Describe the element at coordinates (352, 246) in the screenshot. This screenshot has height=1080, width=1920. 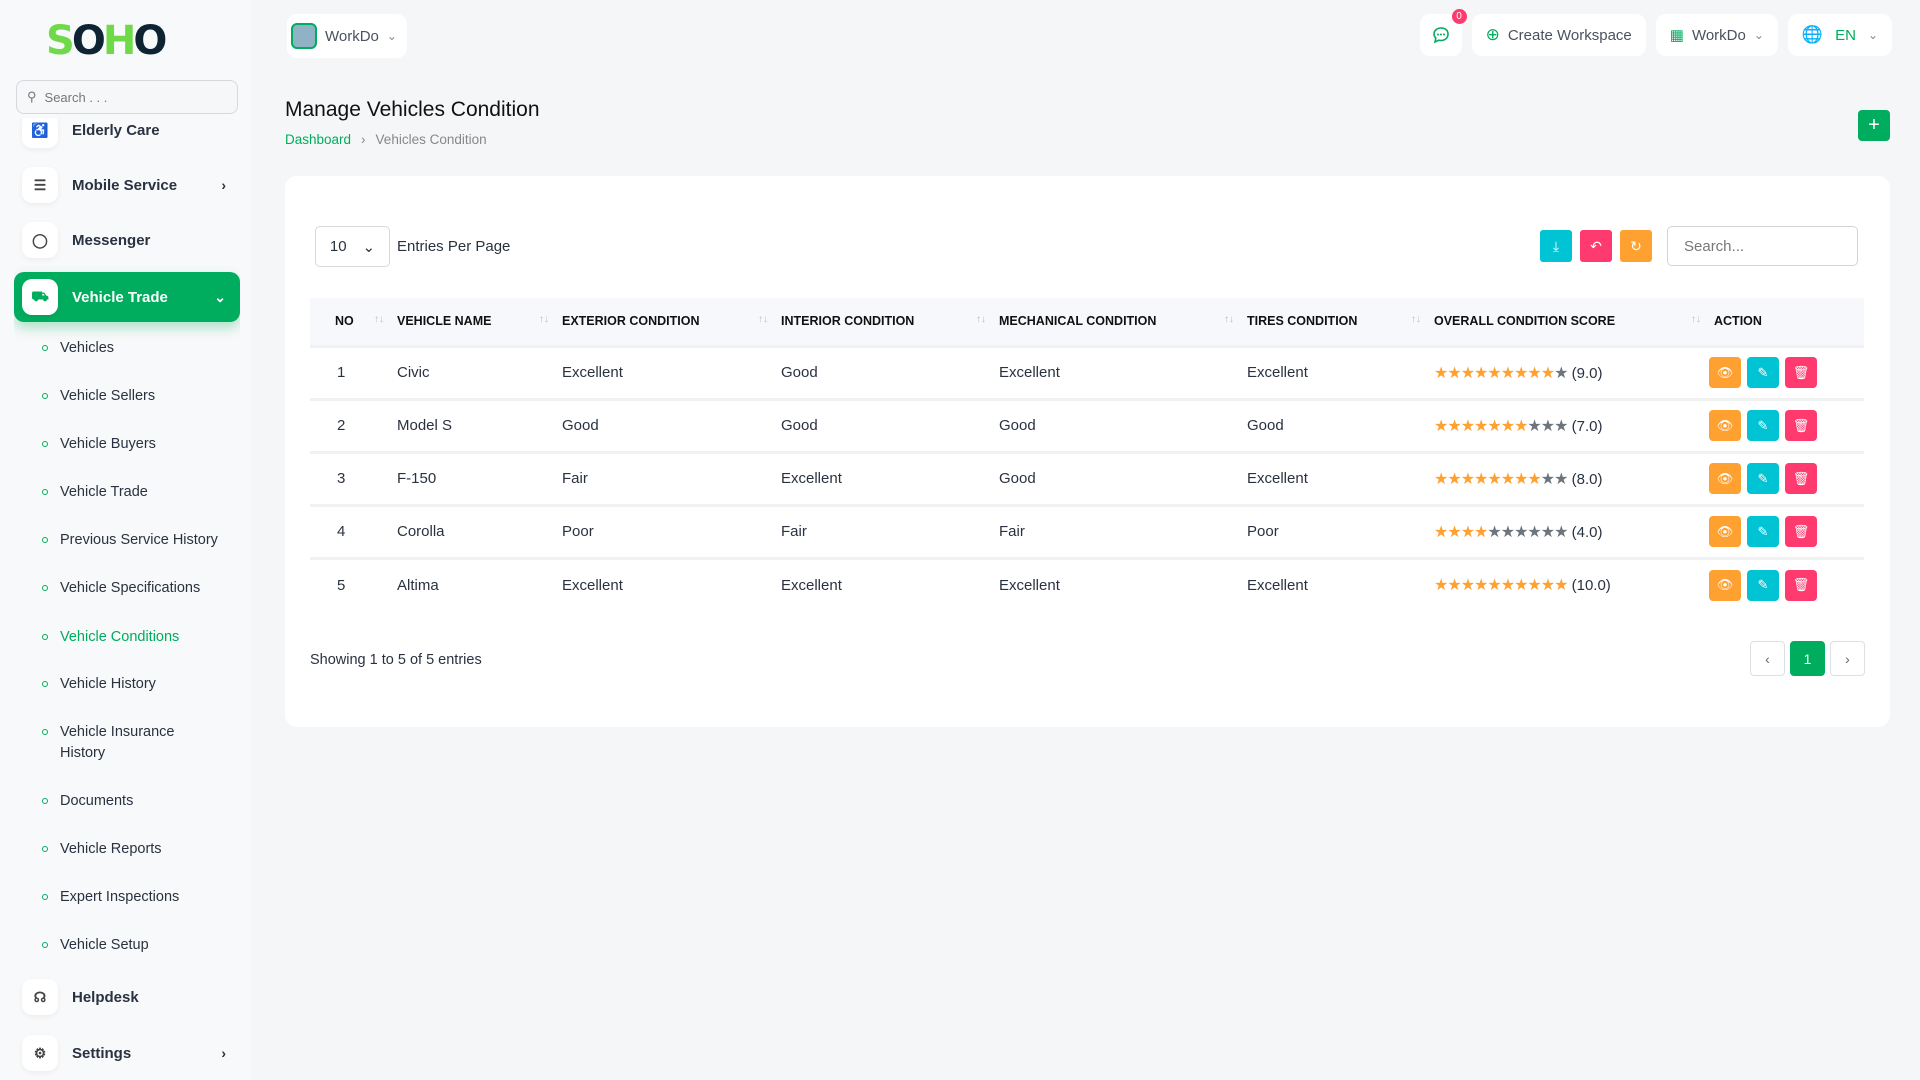
I see `entries-per-page-select: 10 ⌄` at that location.